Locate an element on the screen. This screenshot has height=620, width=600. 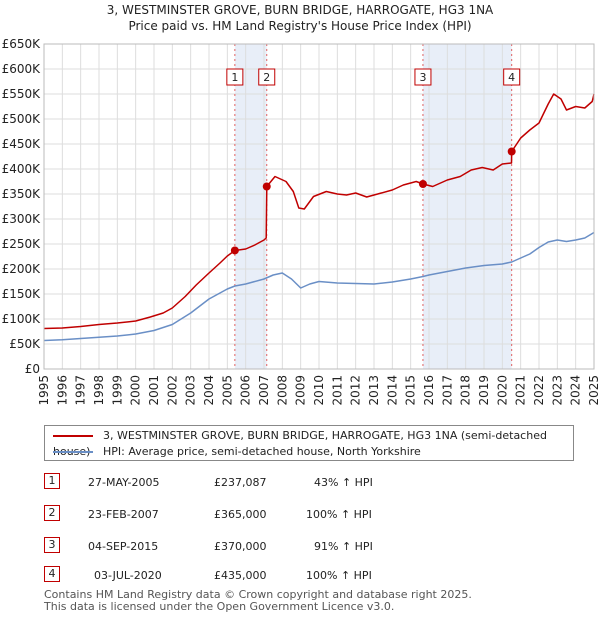
x-tick-label: 1997 is located at coordinates (81, 390).